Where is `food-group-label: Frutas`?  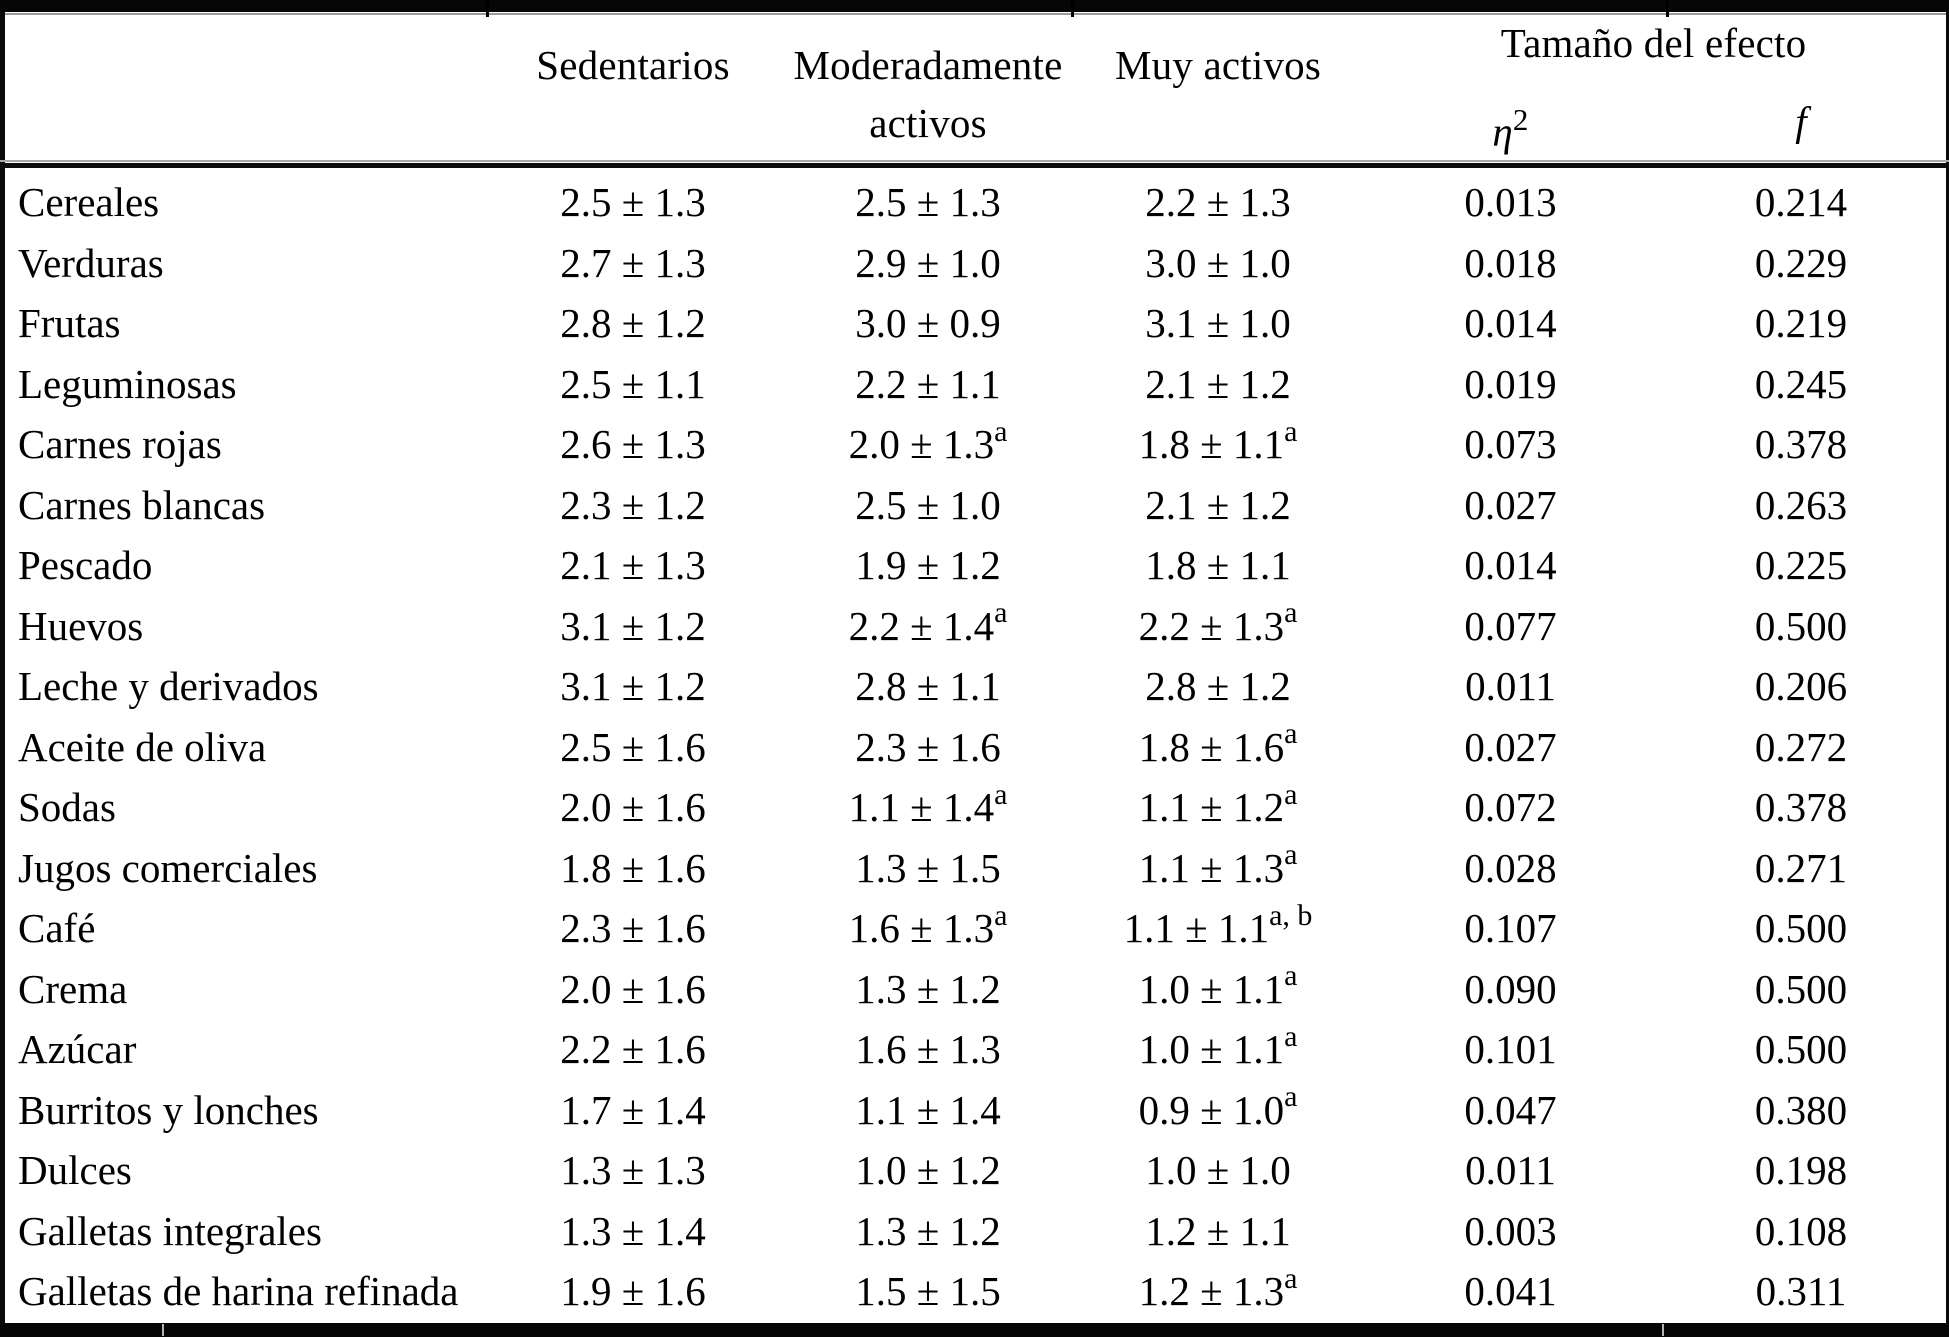 food-group-label: Frutas is located at coordinates (69, 323).